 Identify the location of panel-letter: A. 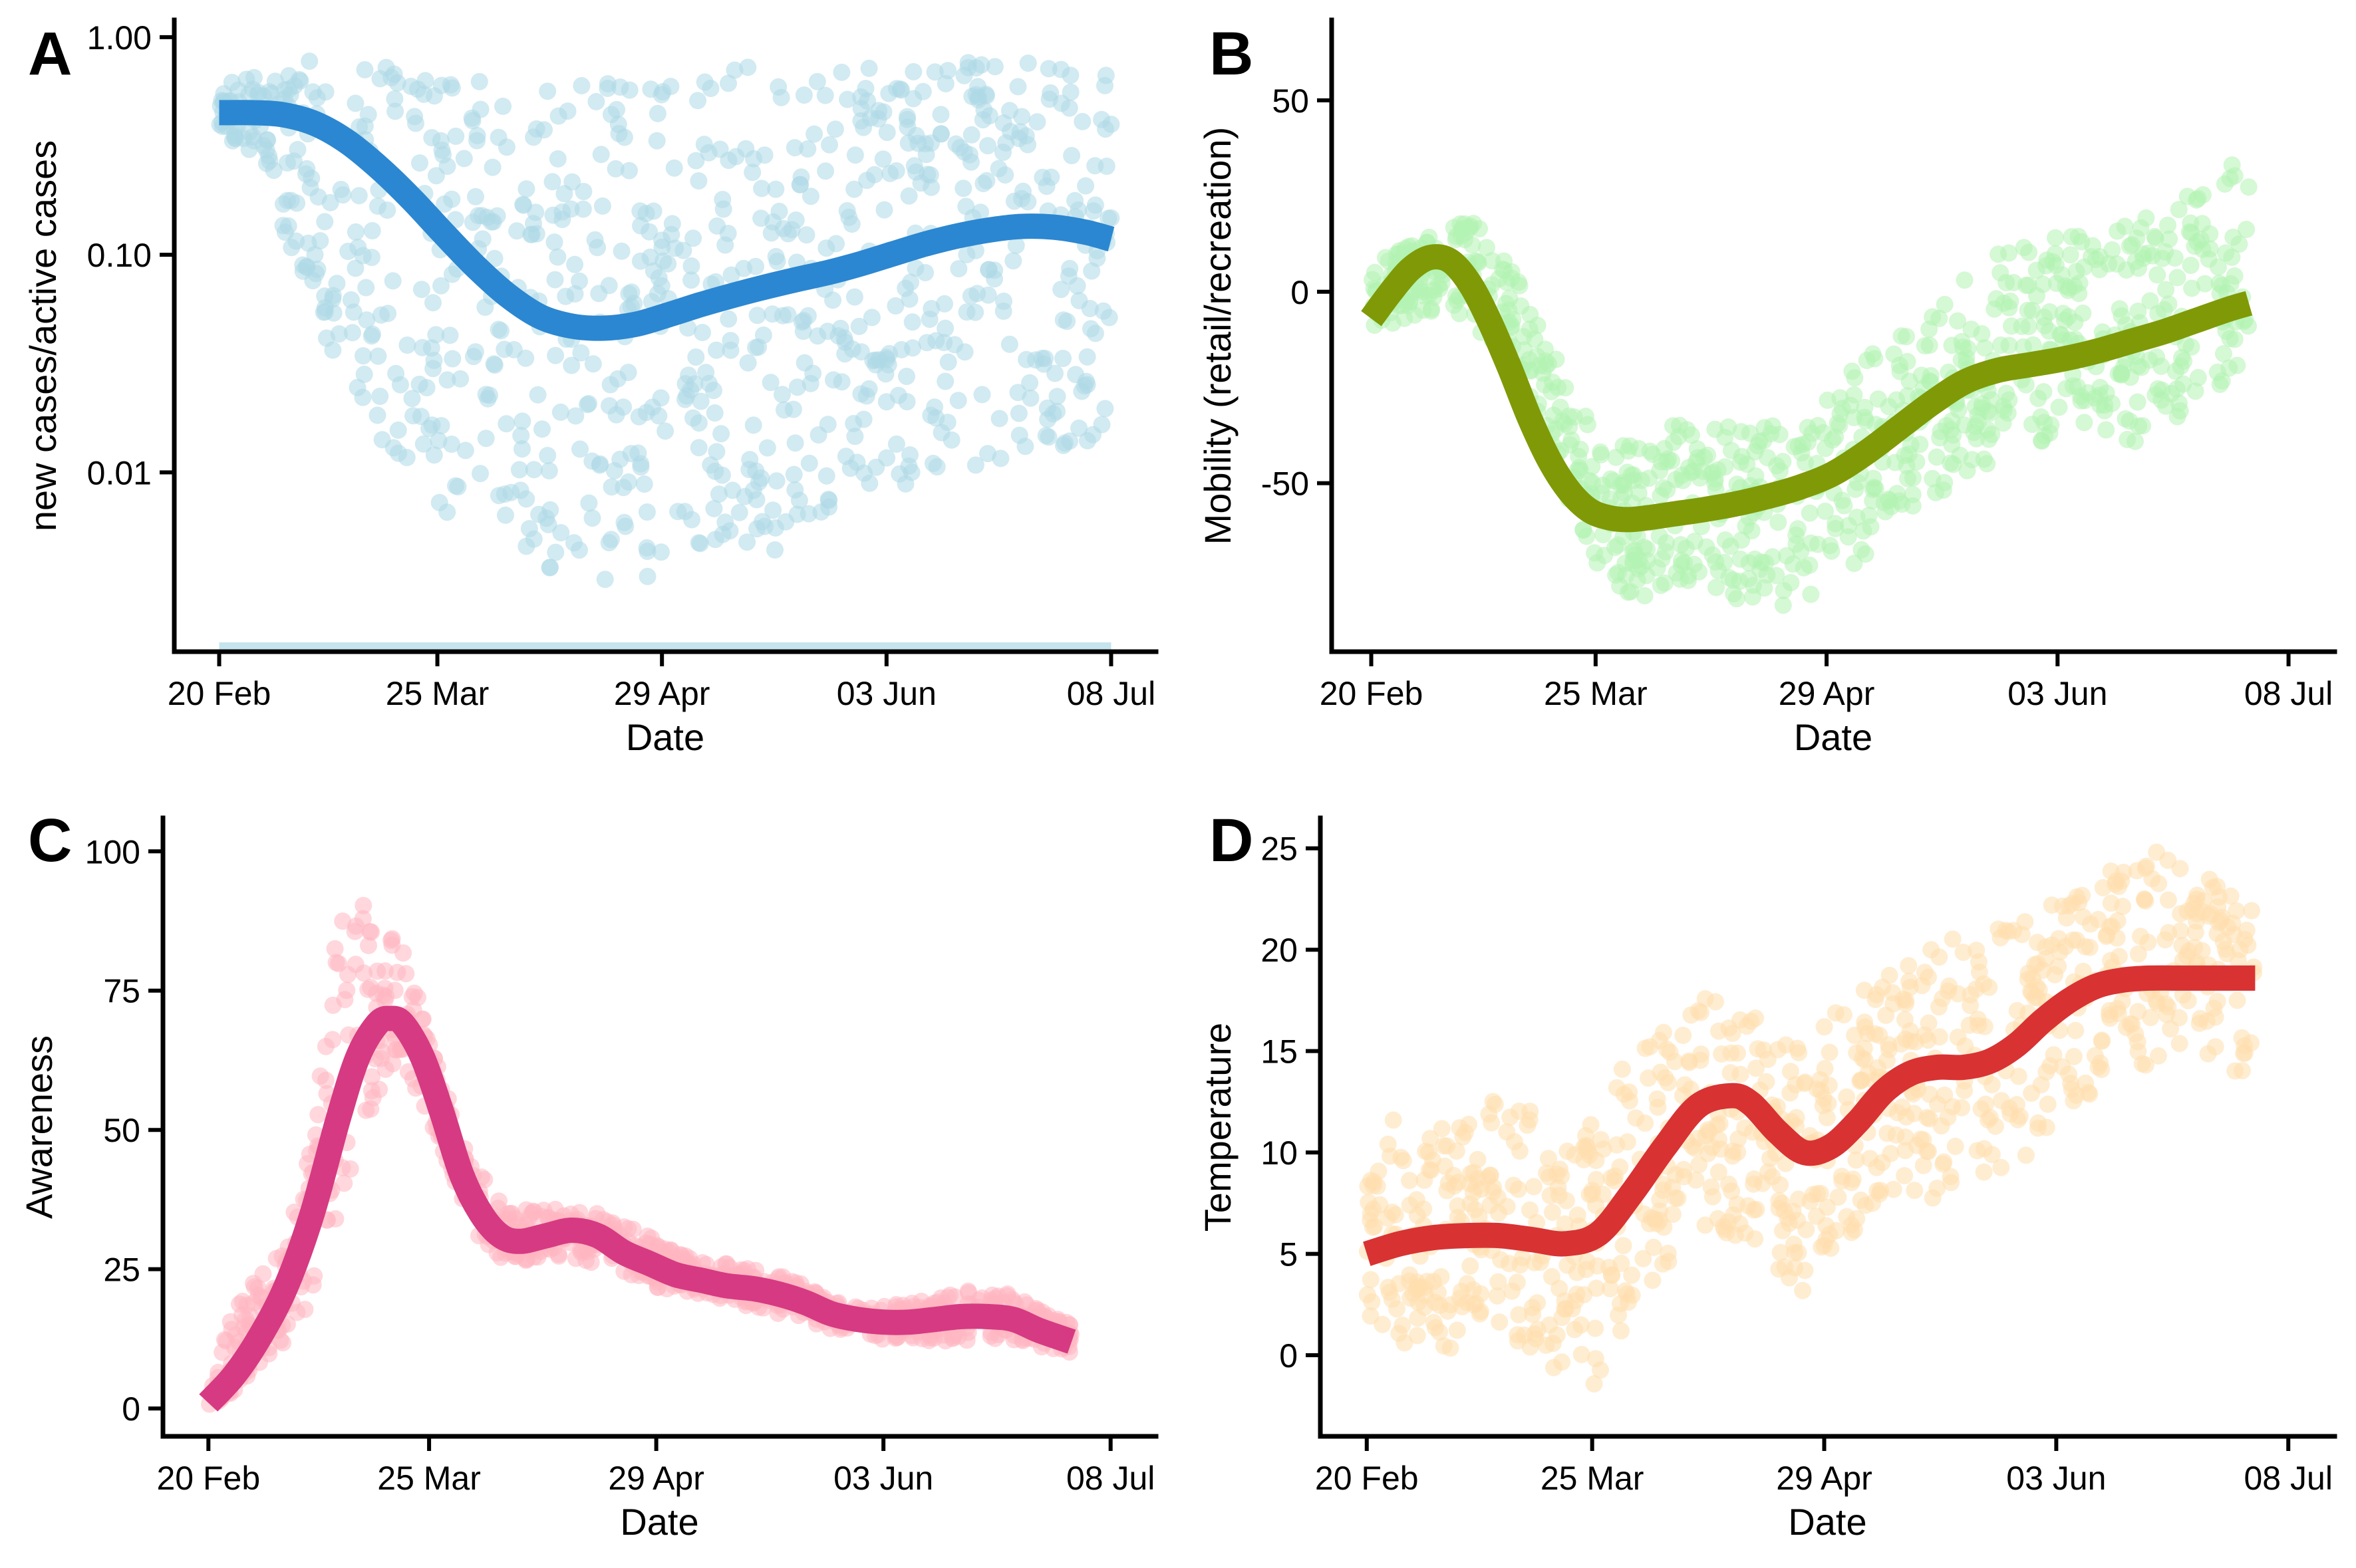
(50, 54).